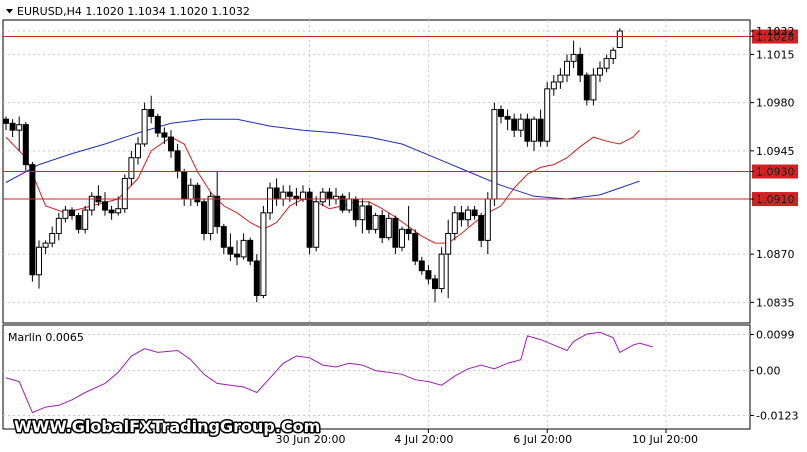  I want to click on collapse-triangle-icon, so click(9, 11).